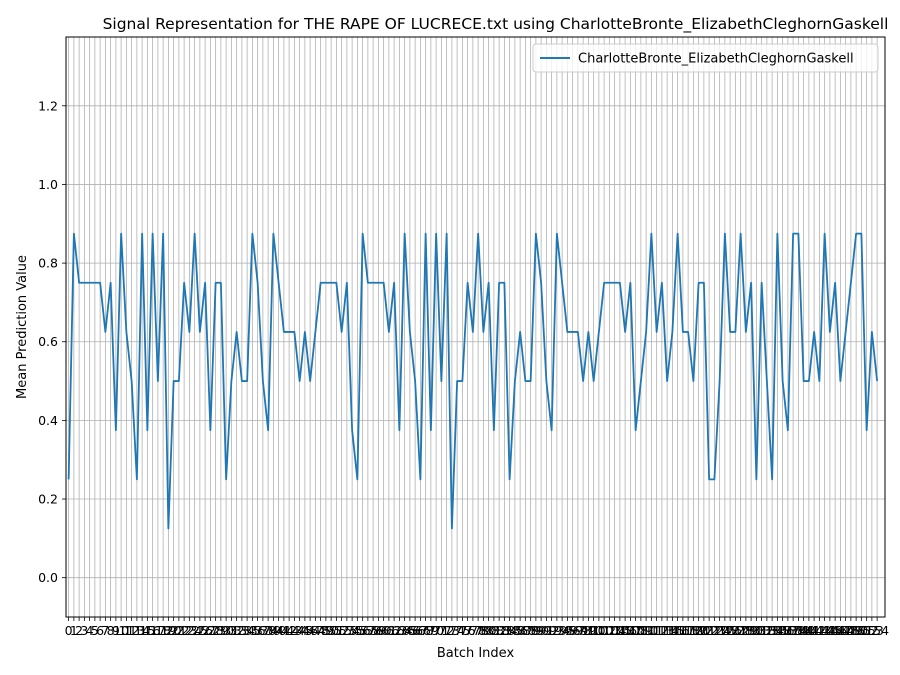 The height and width of the screenshot is (675, 900). What do you see at coordinates (536, 630) in the screenshot?
I see `x-tick-label: 89` at bounding box center [536, 630].